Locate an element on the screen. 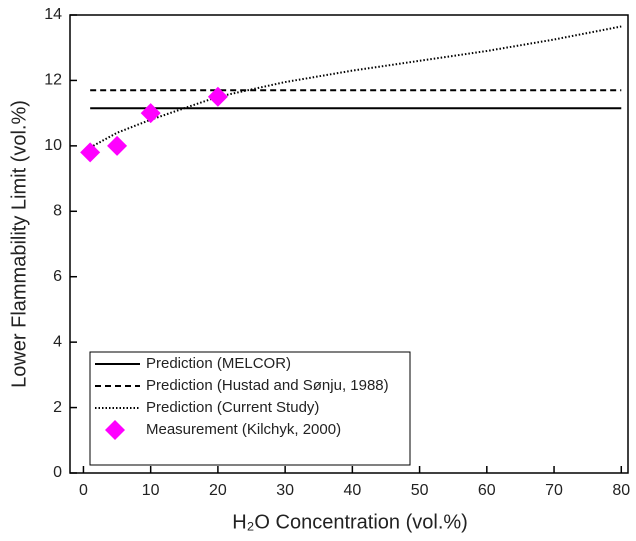  x-tick-label: 70 is located at coordinates (554, 490).